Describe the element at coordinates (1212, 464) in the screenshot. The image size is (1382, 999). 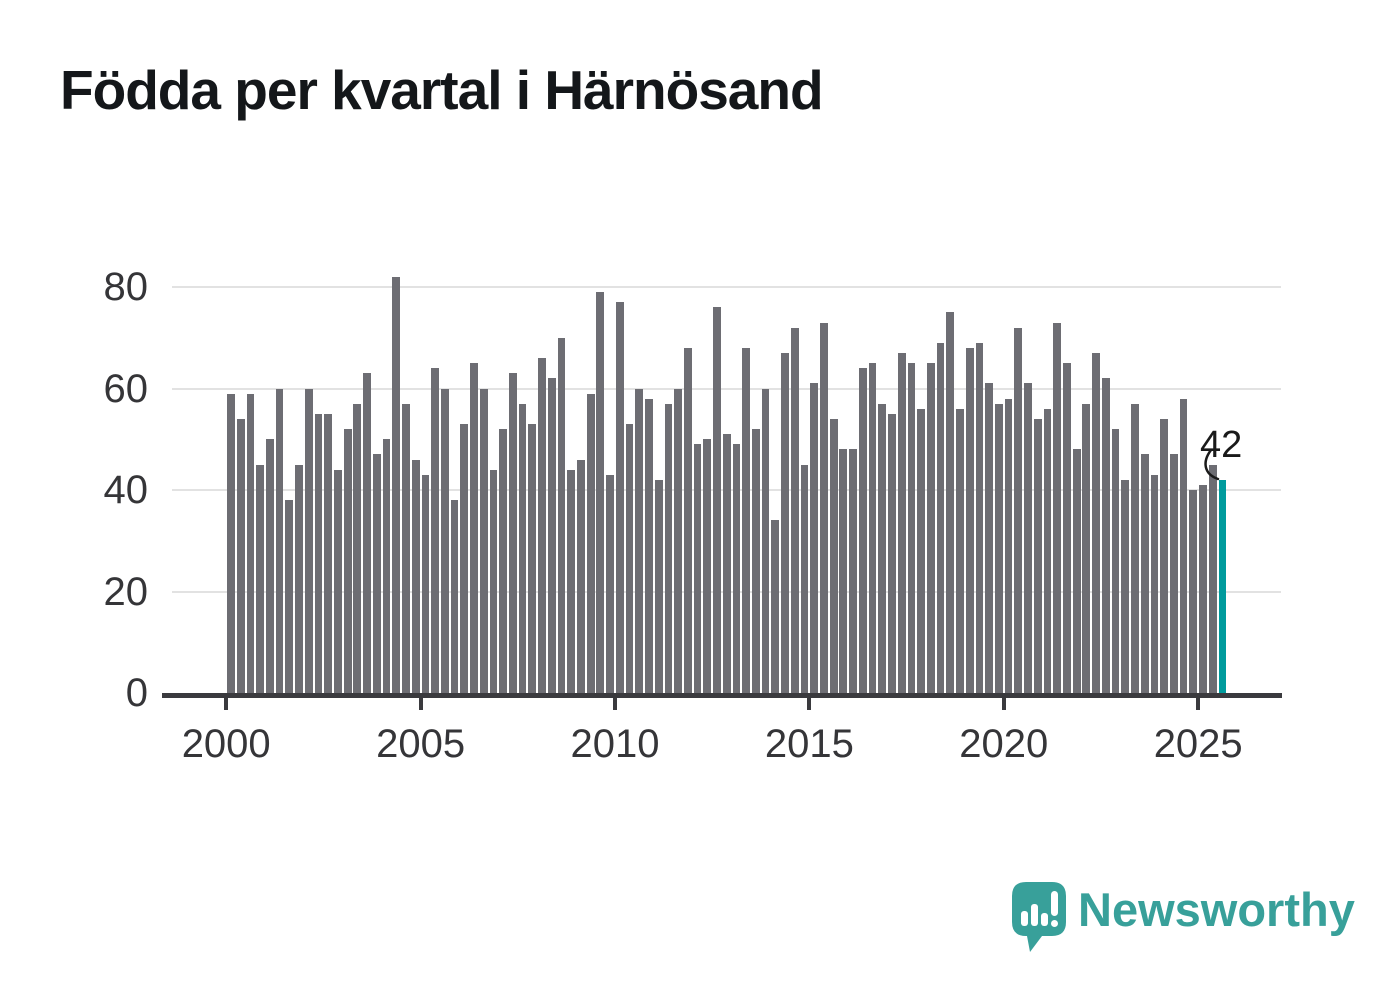
I see `annotation-leader-line` at that location.